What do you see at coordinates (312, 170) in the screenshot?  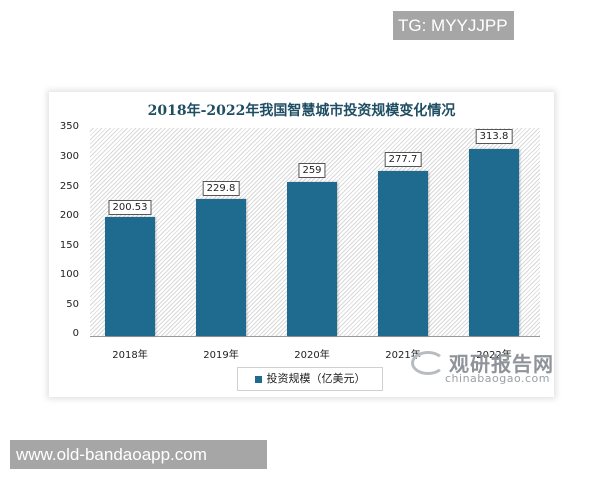 I see `data-label-2020: 259` at bounding box center [312, 170].